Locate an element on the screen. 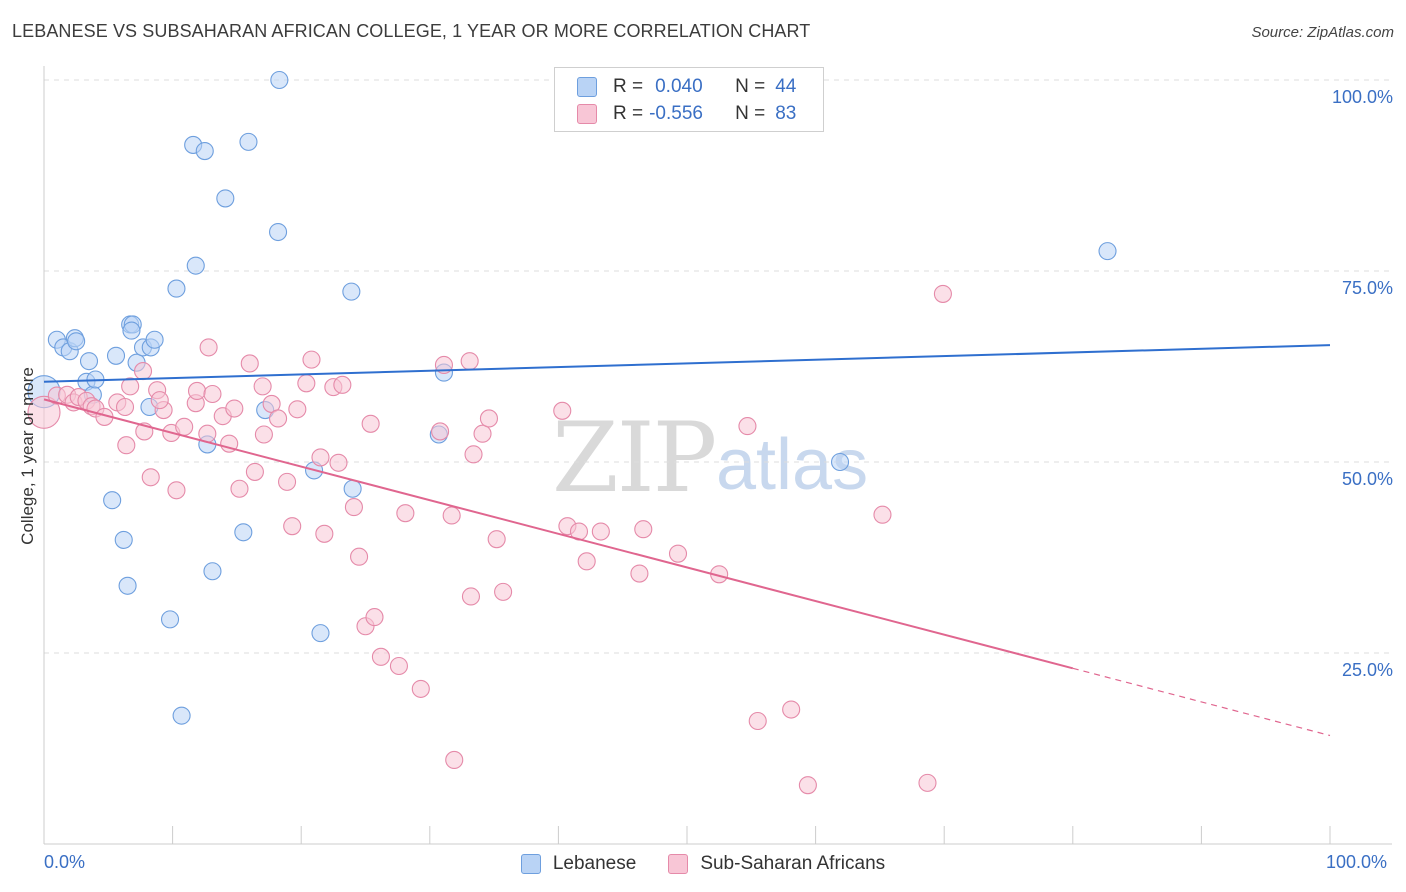  lebanese-trend-line is located at coordinates (687, 363).